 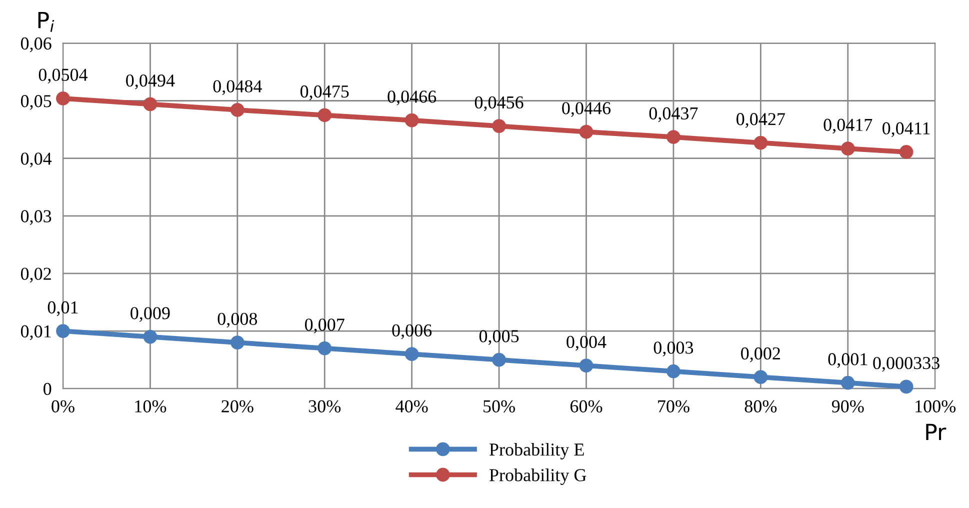 I want to click on data-label: 0,0437, so click(x=673, y=114).